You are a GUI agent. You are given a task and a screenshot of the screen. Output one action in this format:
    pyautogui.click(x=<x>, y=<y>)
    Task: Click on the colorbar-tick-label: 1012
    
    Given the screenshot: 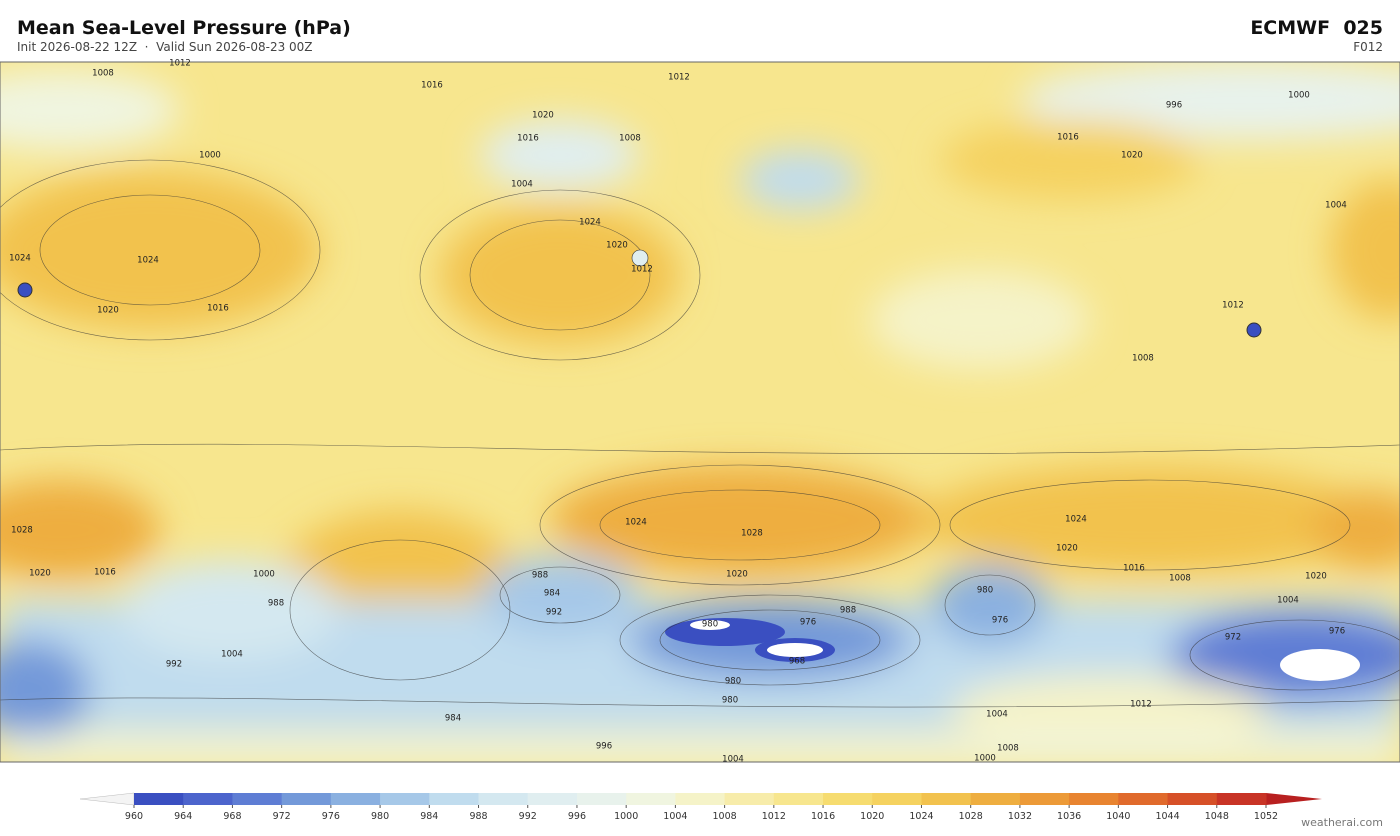 What is the action you would take?
    pyautogui.click(x=774, y=816)
    